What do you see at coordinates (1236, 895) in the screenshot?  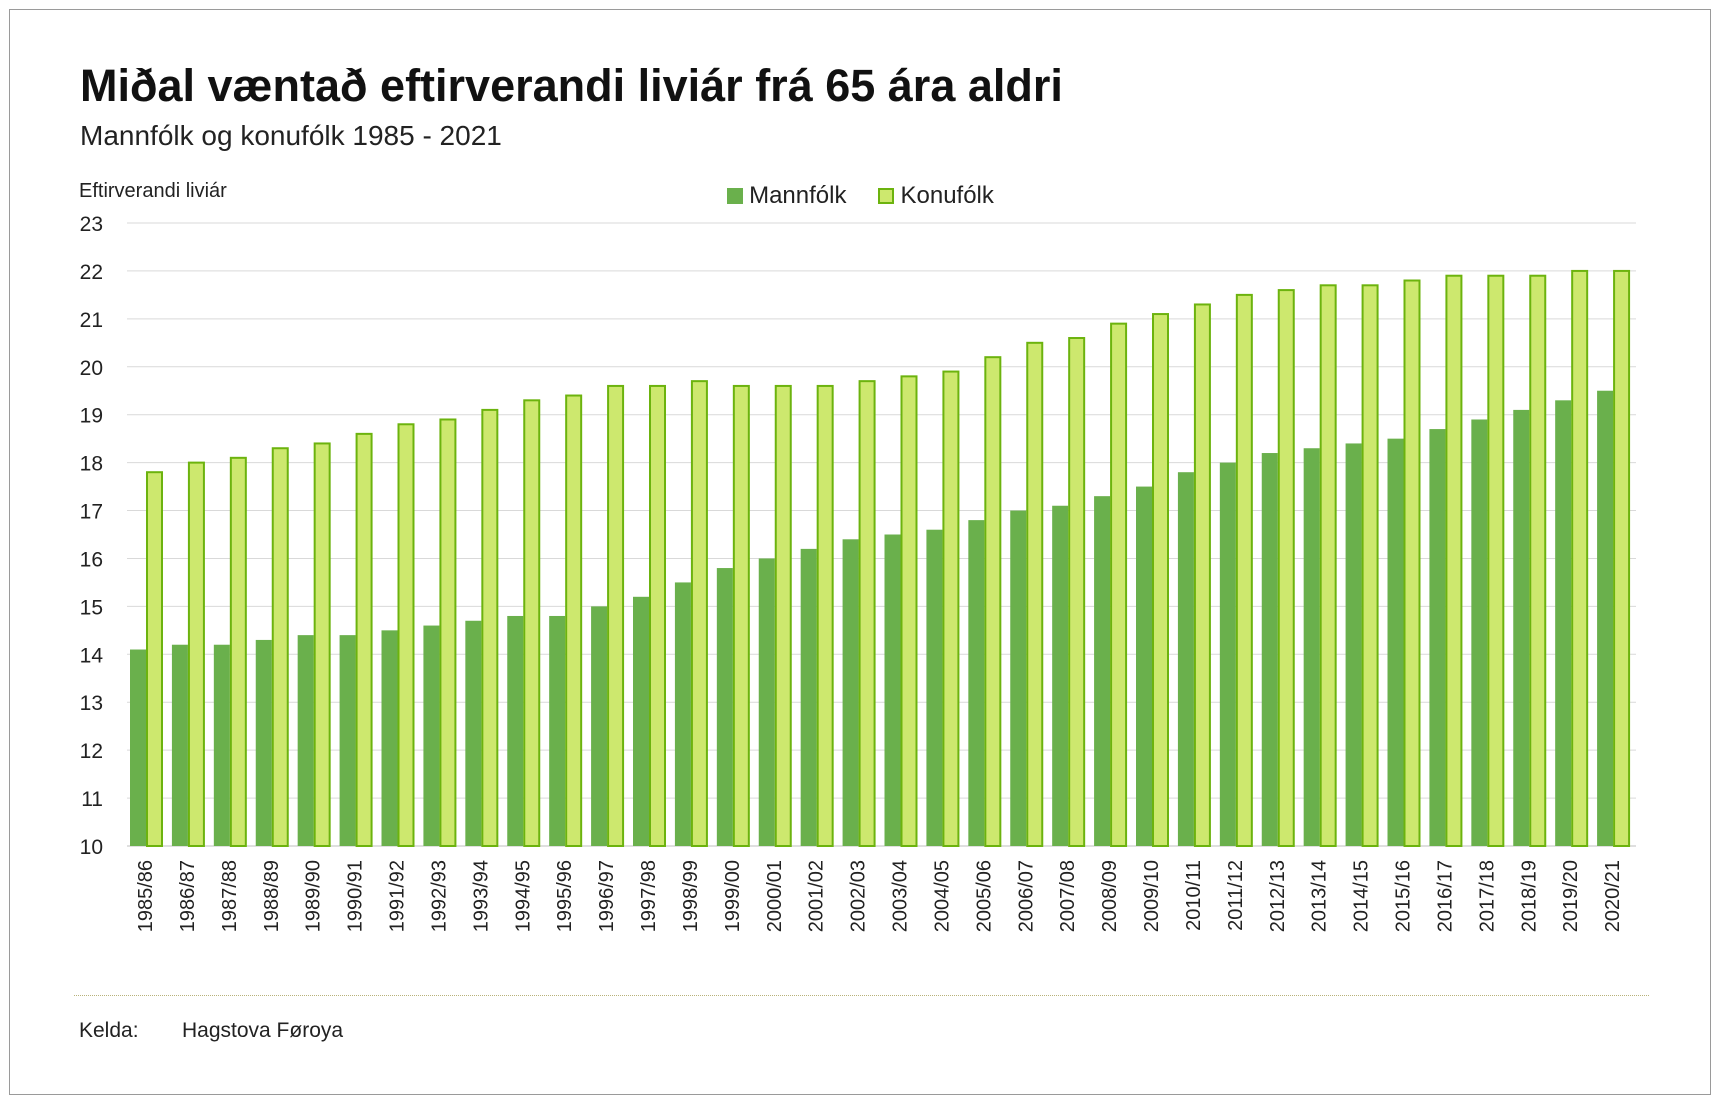 I see `x-tick-label: 2011/12` at bounding box center [1236, 895].